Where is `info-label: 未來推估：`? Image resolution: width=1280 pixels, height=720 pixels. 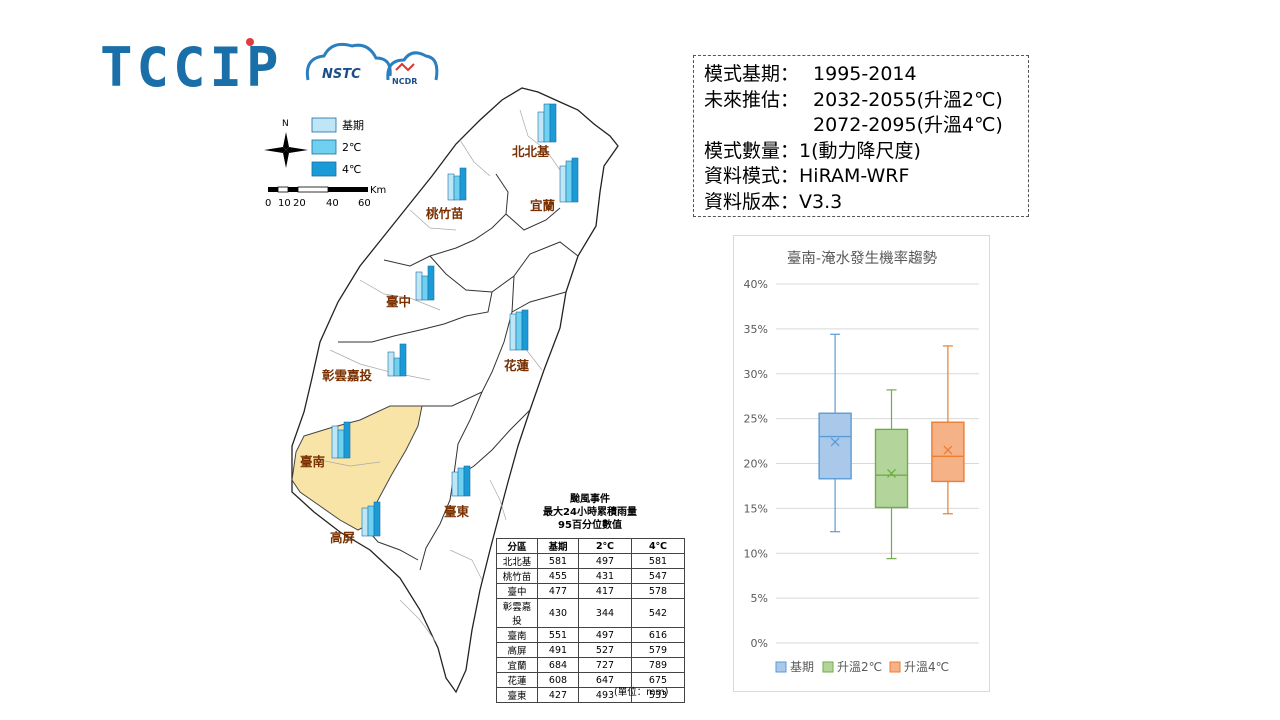 info-label: 未來推估： is located at coordinates (752, 99).